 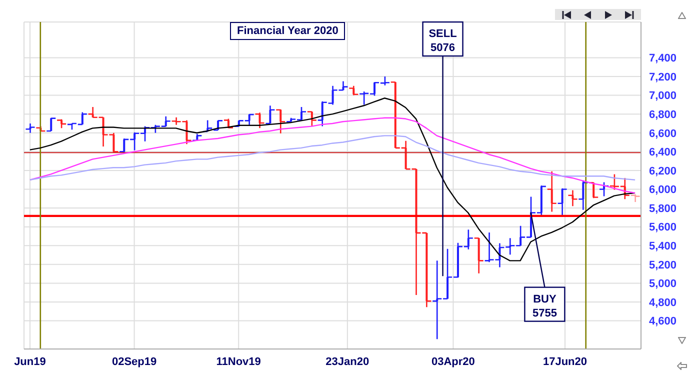 I want to click on x-tick-label: Jun19, so click(x=30, y=362).